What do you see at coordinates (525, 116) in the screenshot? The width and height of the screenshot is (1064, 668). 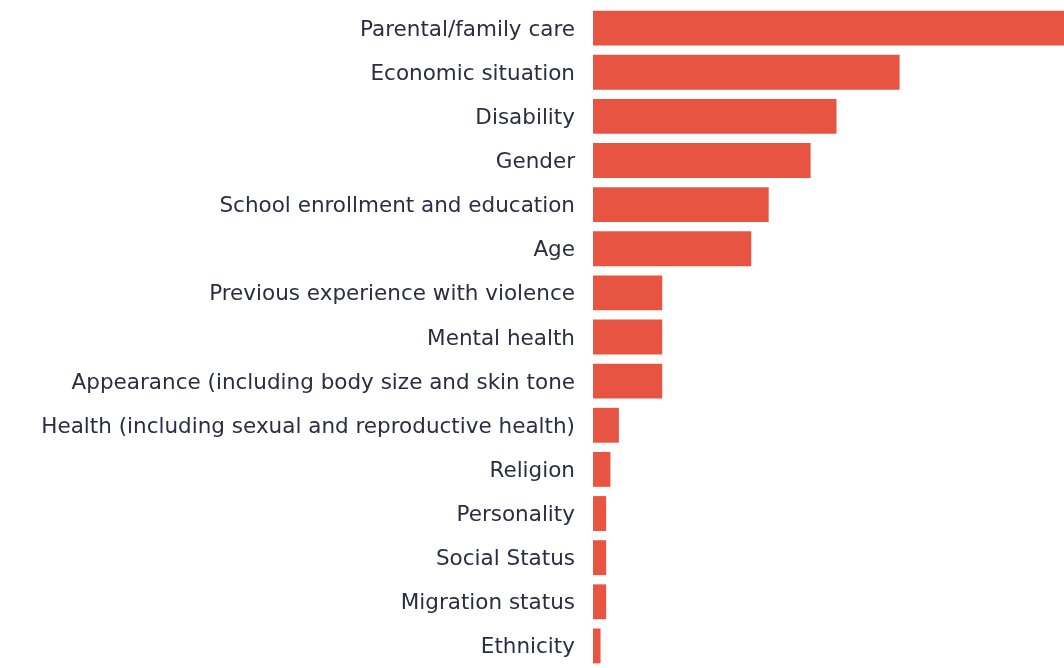 I see `y-tick-label: Disability` at bounding box center [525, 116].